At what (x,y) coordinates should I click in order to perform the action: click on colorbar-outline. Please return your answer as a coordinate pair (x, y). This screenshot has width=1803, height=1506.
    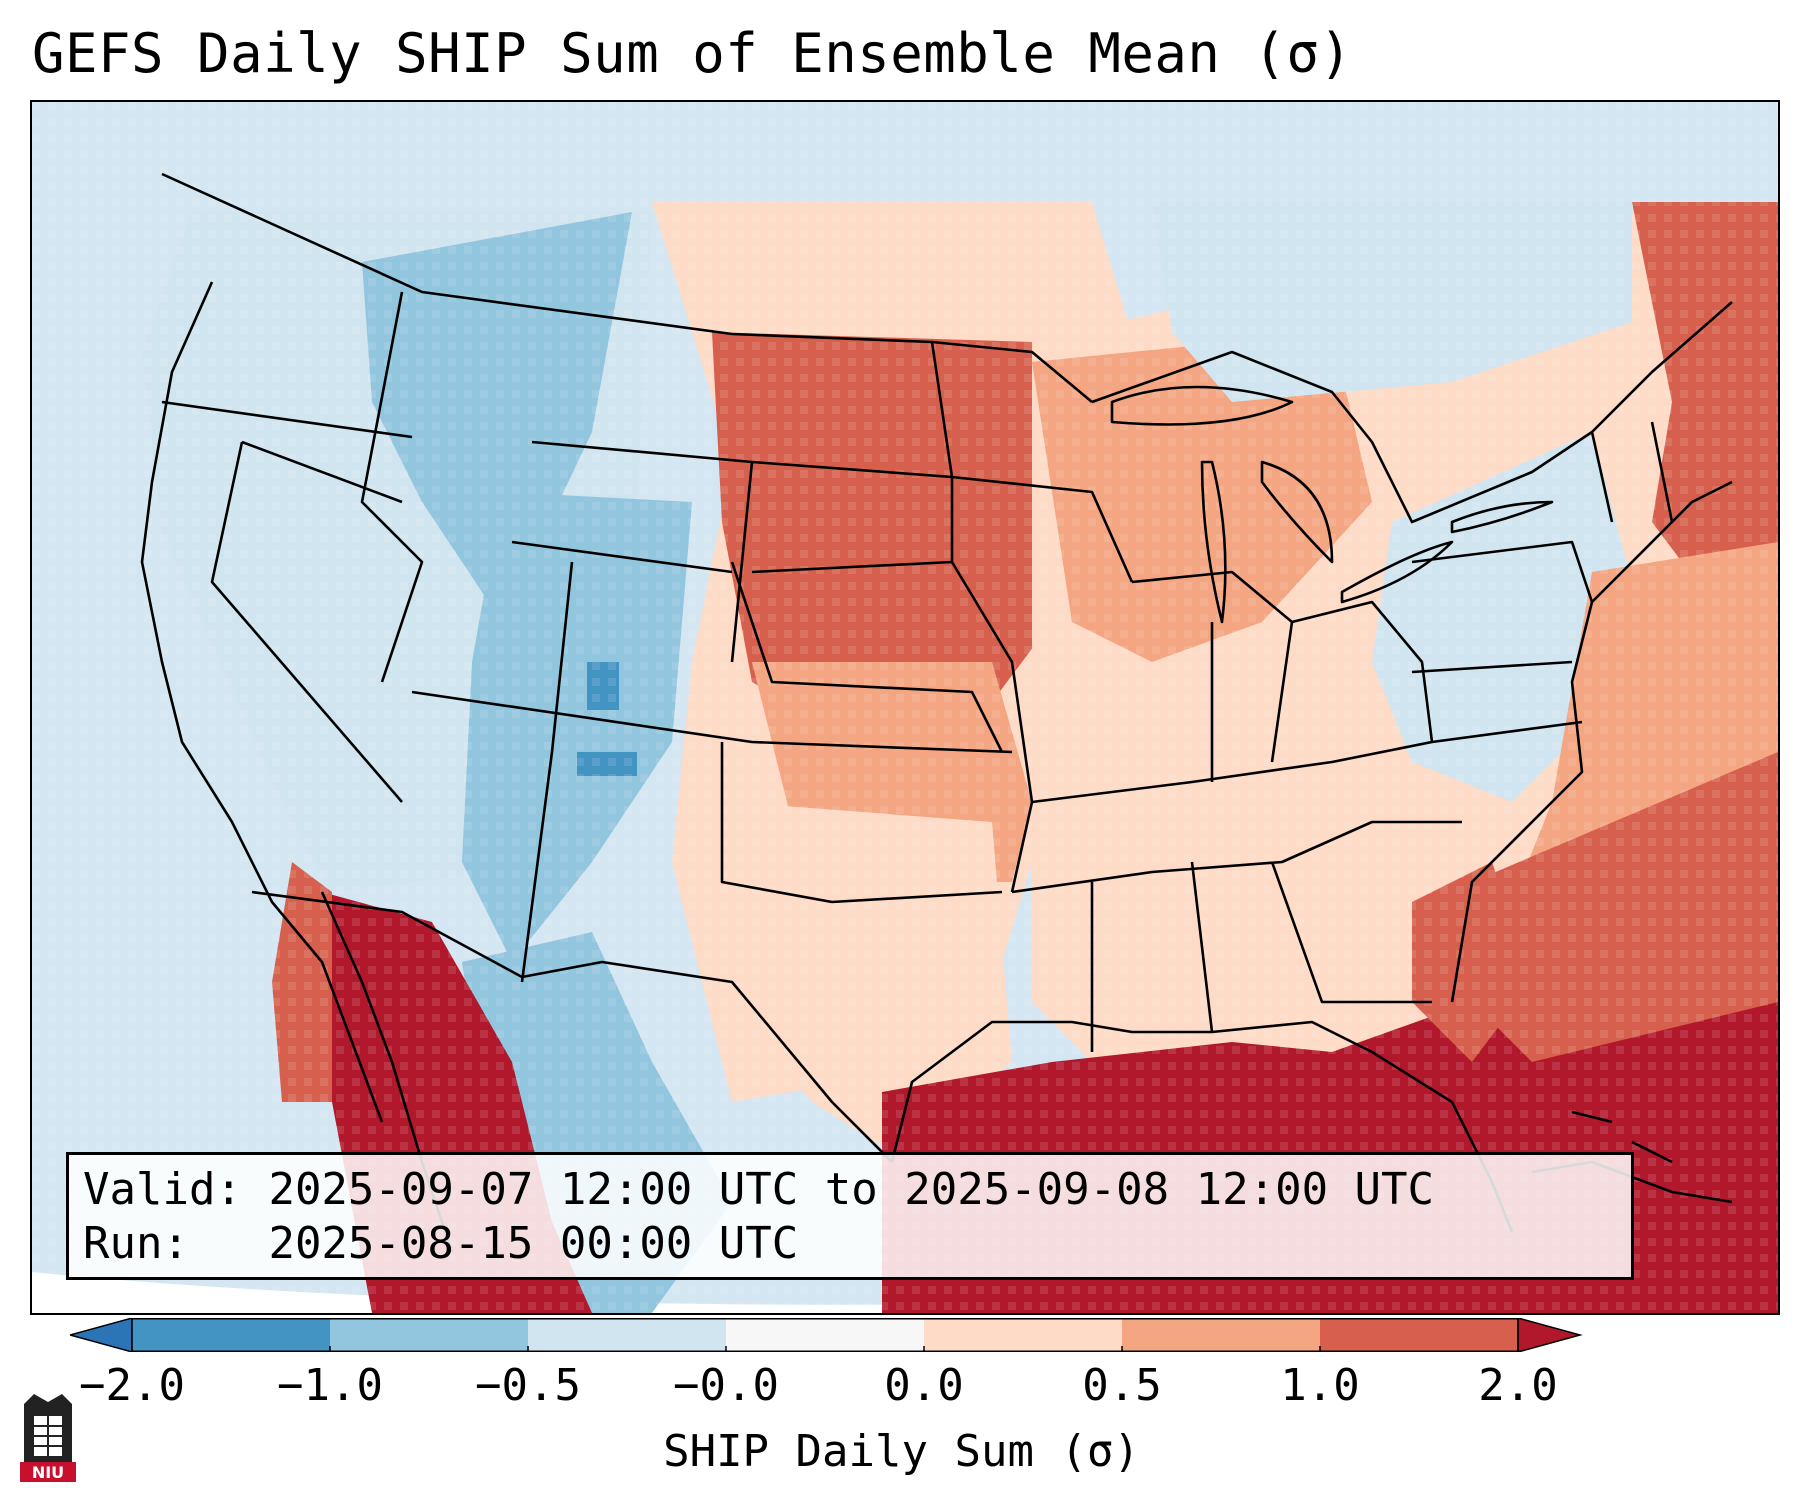
    Looking at the image, I should click on (825, 1335).